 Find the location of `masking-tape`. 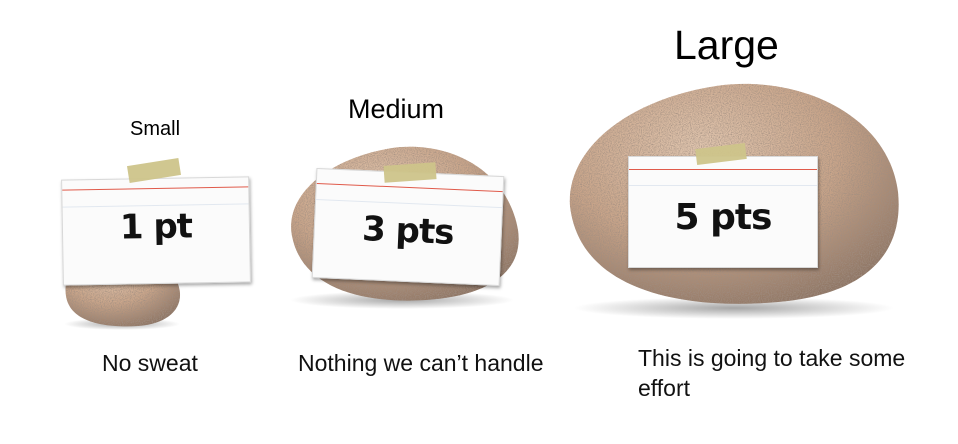

masking-tape is located at coordinates (410, 172).